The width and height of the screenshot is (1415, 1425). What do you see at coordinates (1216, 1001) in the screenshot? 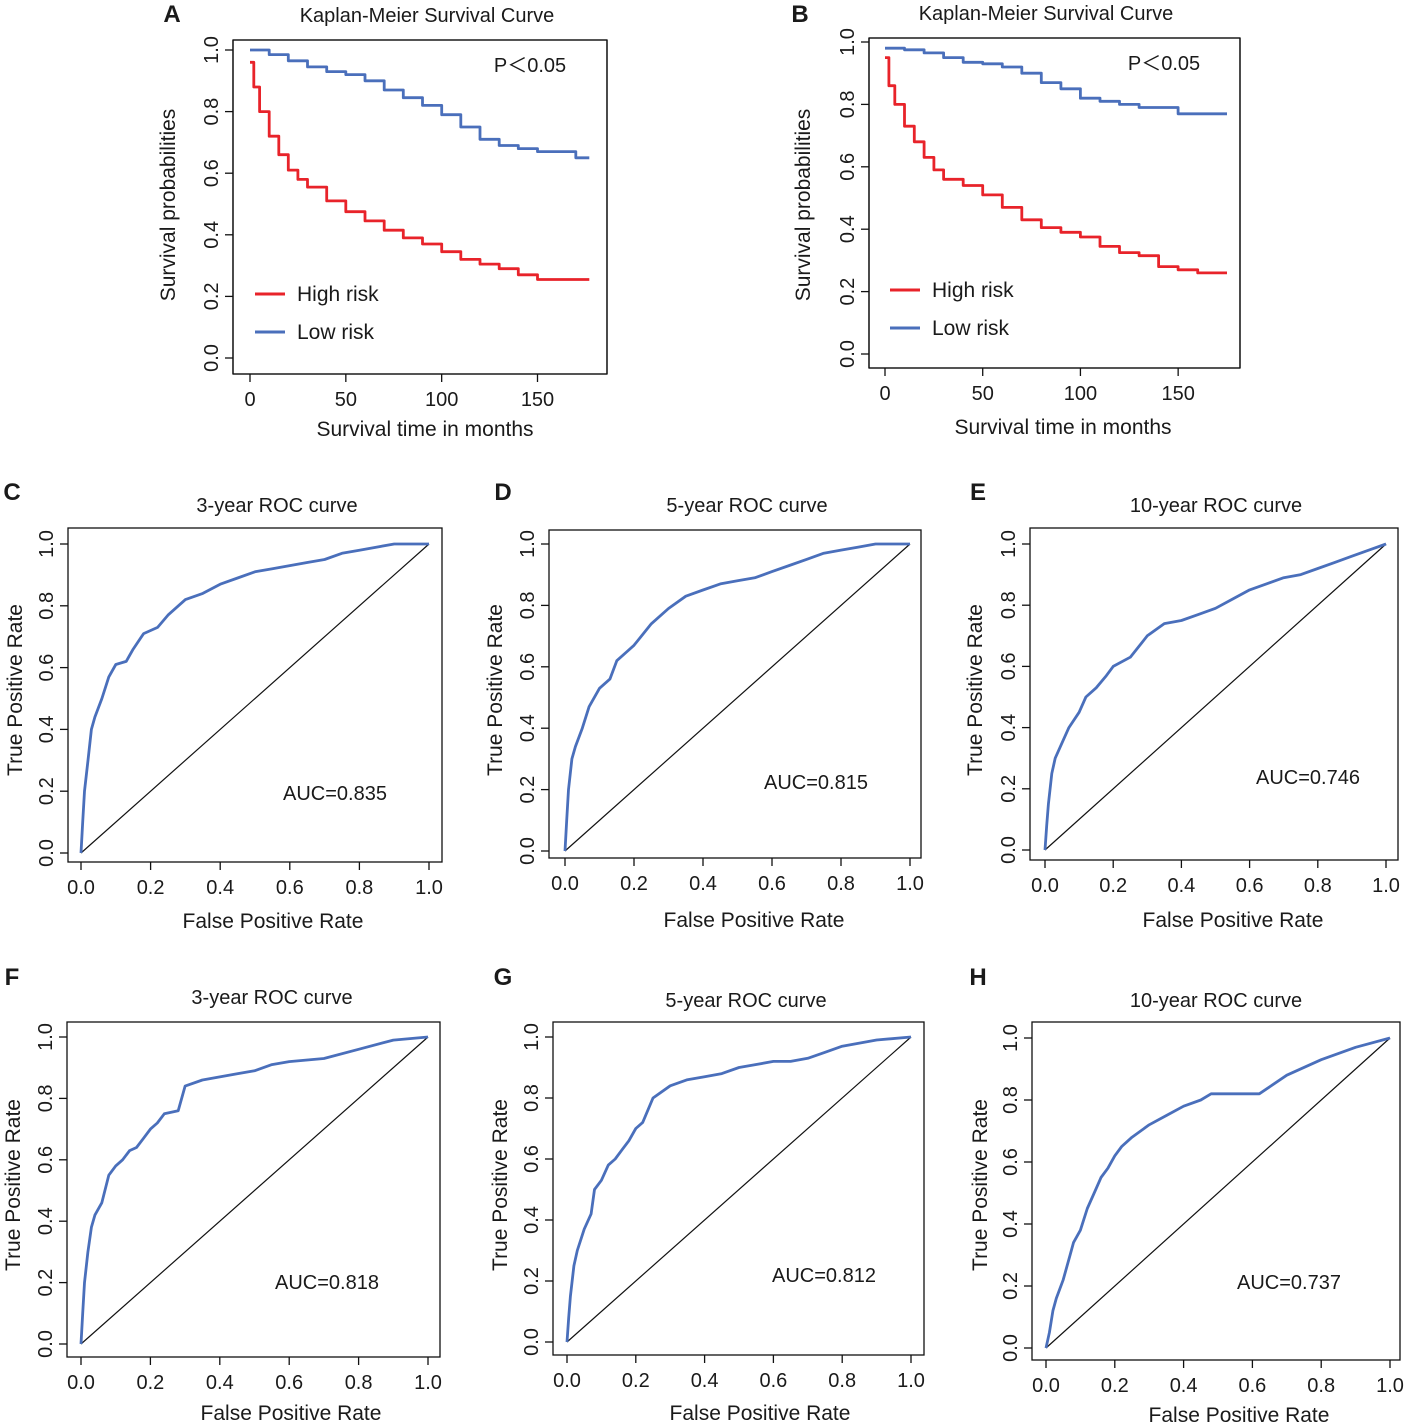
I see `plot-title: 10-year ROC curve` at bounding box center [1216, 1001].